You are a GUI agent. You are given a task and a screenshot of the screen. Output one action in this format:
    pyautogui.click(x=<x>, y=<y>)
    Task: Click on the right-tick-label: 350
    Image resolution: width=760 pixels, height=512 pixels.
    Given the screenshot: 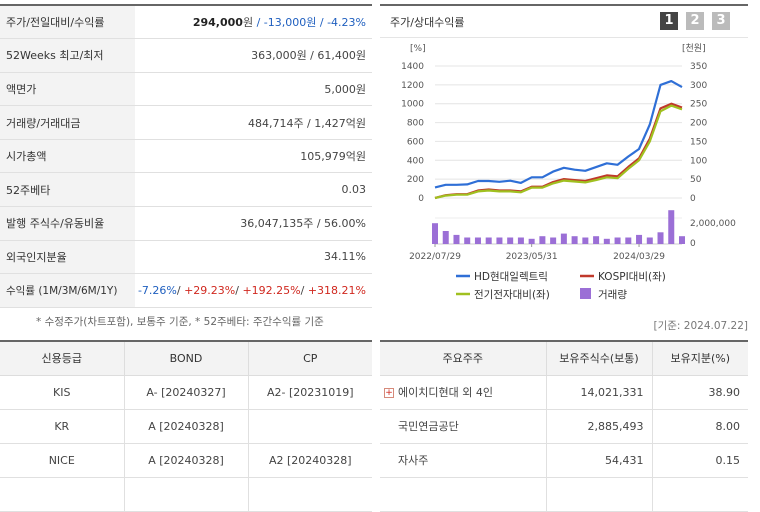 What is the action you would take?
    pyautogui.click(x=698, y=67)
    